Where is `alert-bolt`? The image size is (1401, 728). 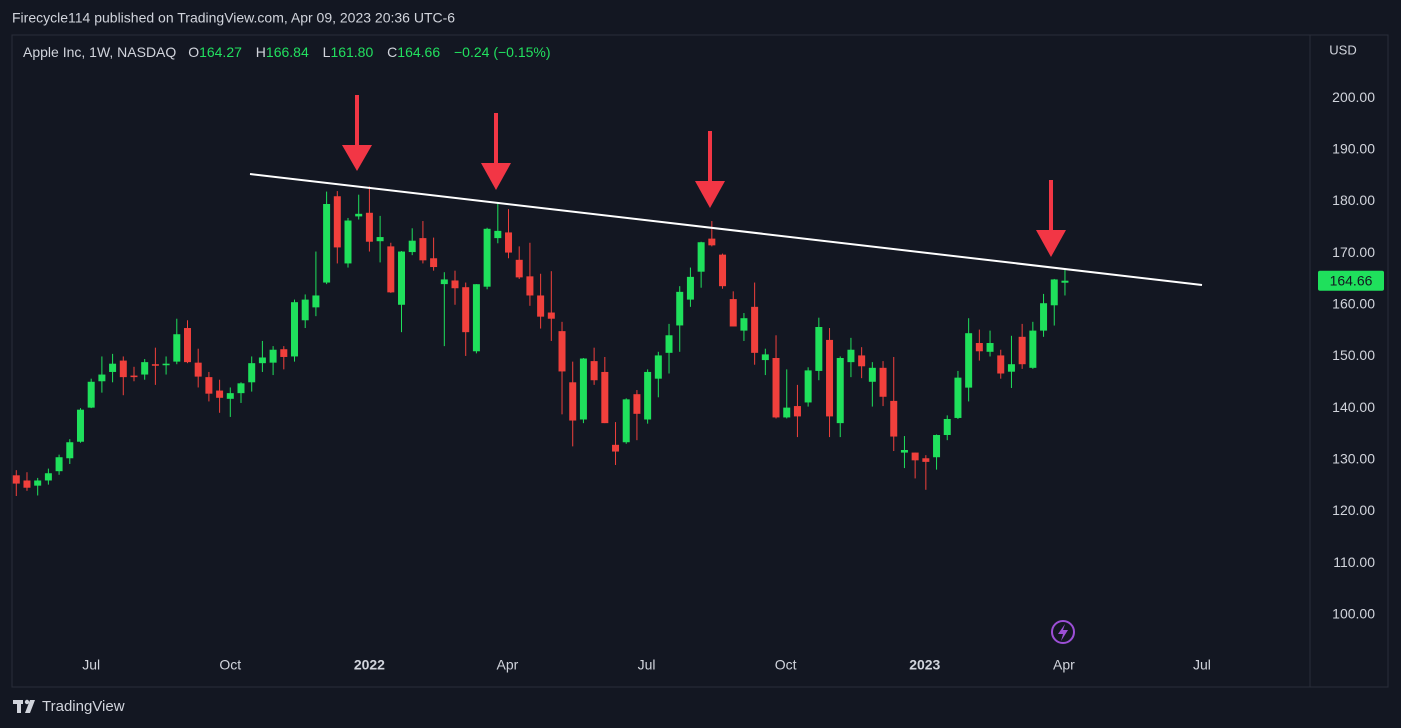
alert-bolt is located at coordinates (1063, 632).